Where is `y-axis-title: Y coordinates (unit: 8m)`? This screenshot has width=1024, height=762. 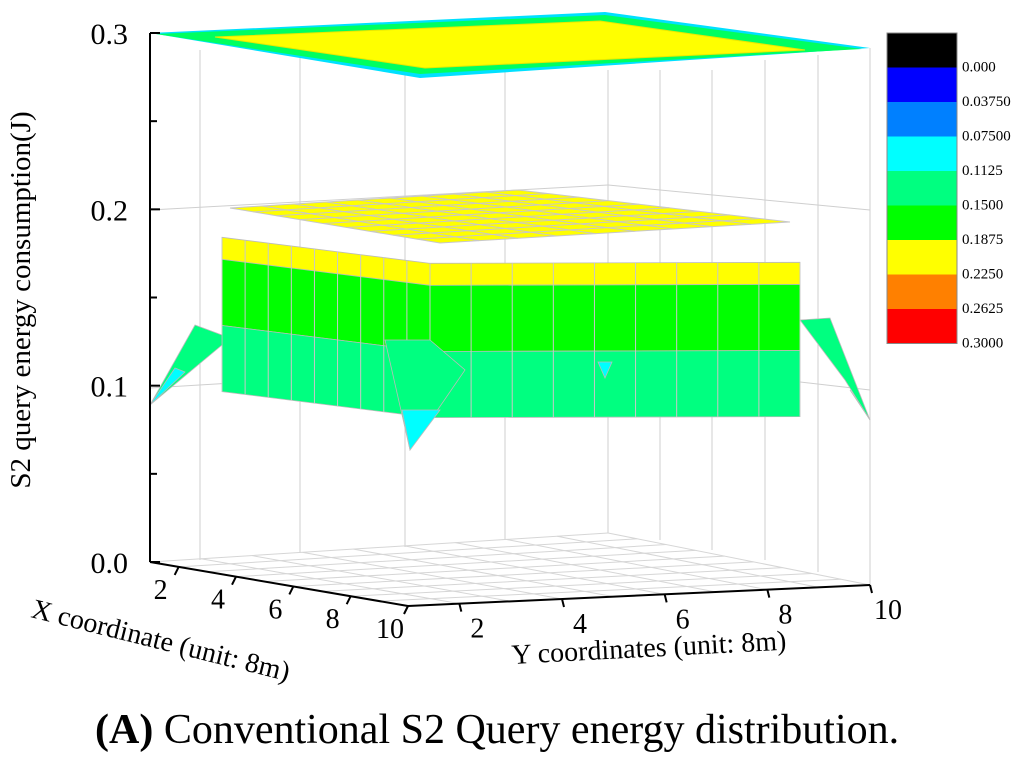 y-axis-title: Y coordinates (unit: 8m) is located at coordinates (649, 648).